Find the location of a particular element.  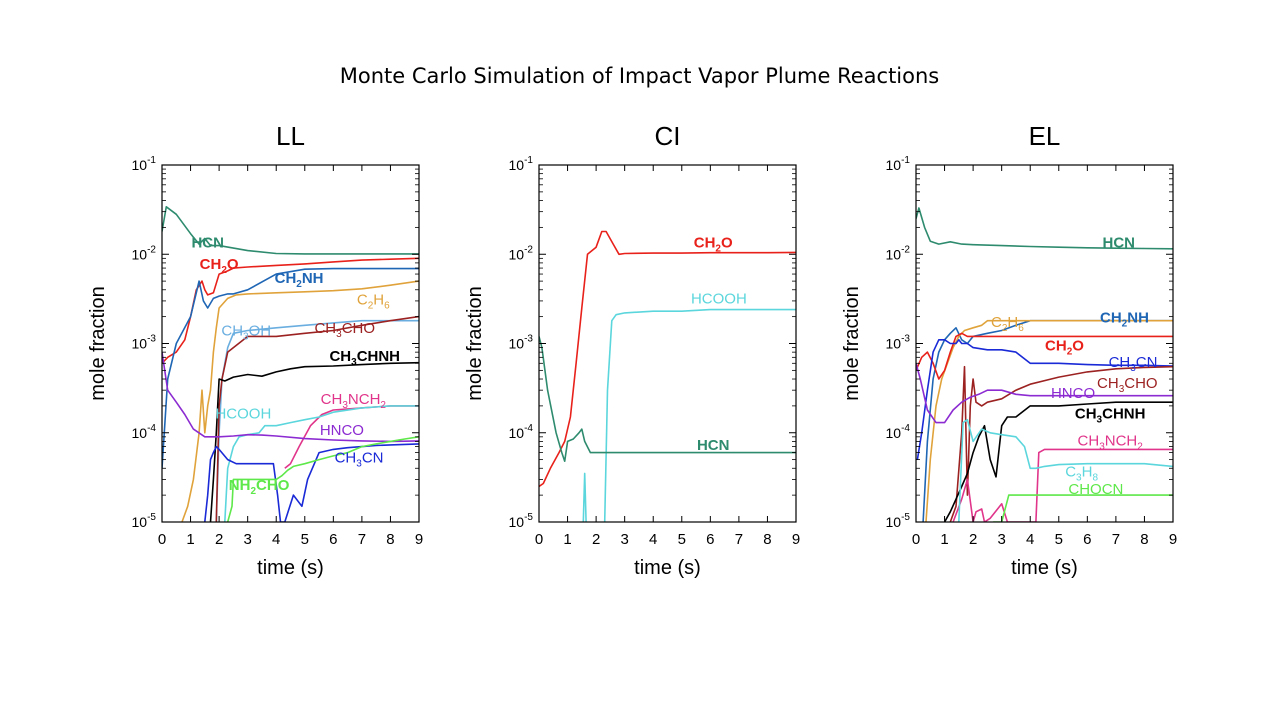

series-line-c3h8 is located at coordinates (1065, 470).